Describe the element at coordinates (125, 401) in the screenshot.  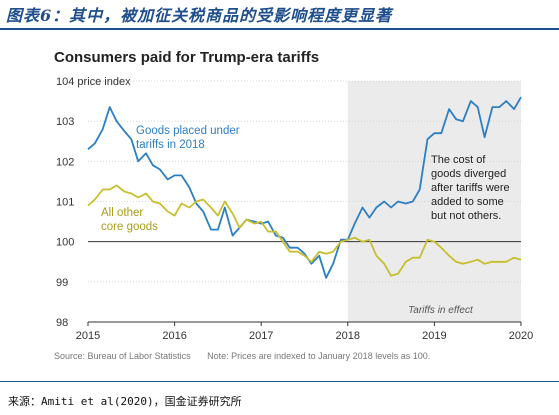
I see `footer-source: 来源：Amiti et al(2020)，国金证券研究所` at that location.